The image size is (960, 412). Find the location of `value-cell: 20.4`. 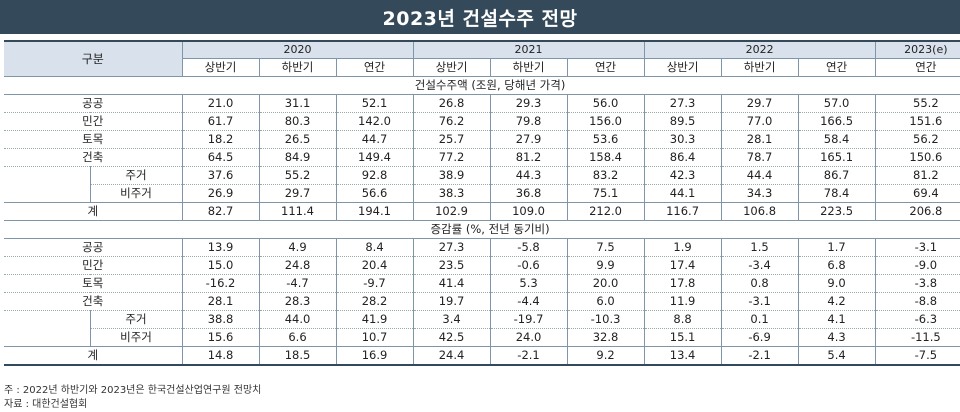

value-cell: 20.4 is located at coordinates (374, 265).